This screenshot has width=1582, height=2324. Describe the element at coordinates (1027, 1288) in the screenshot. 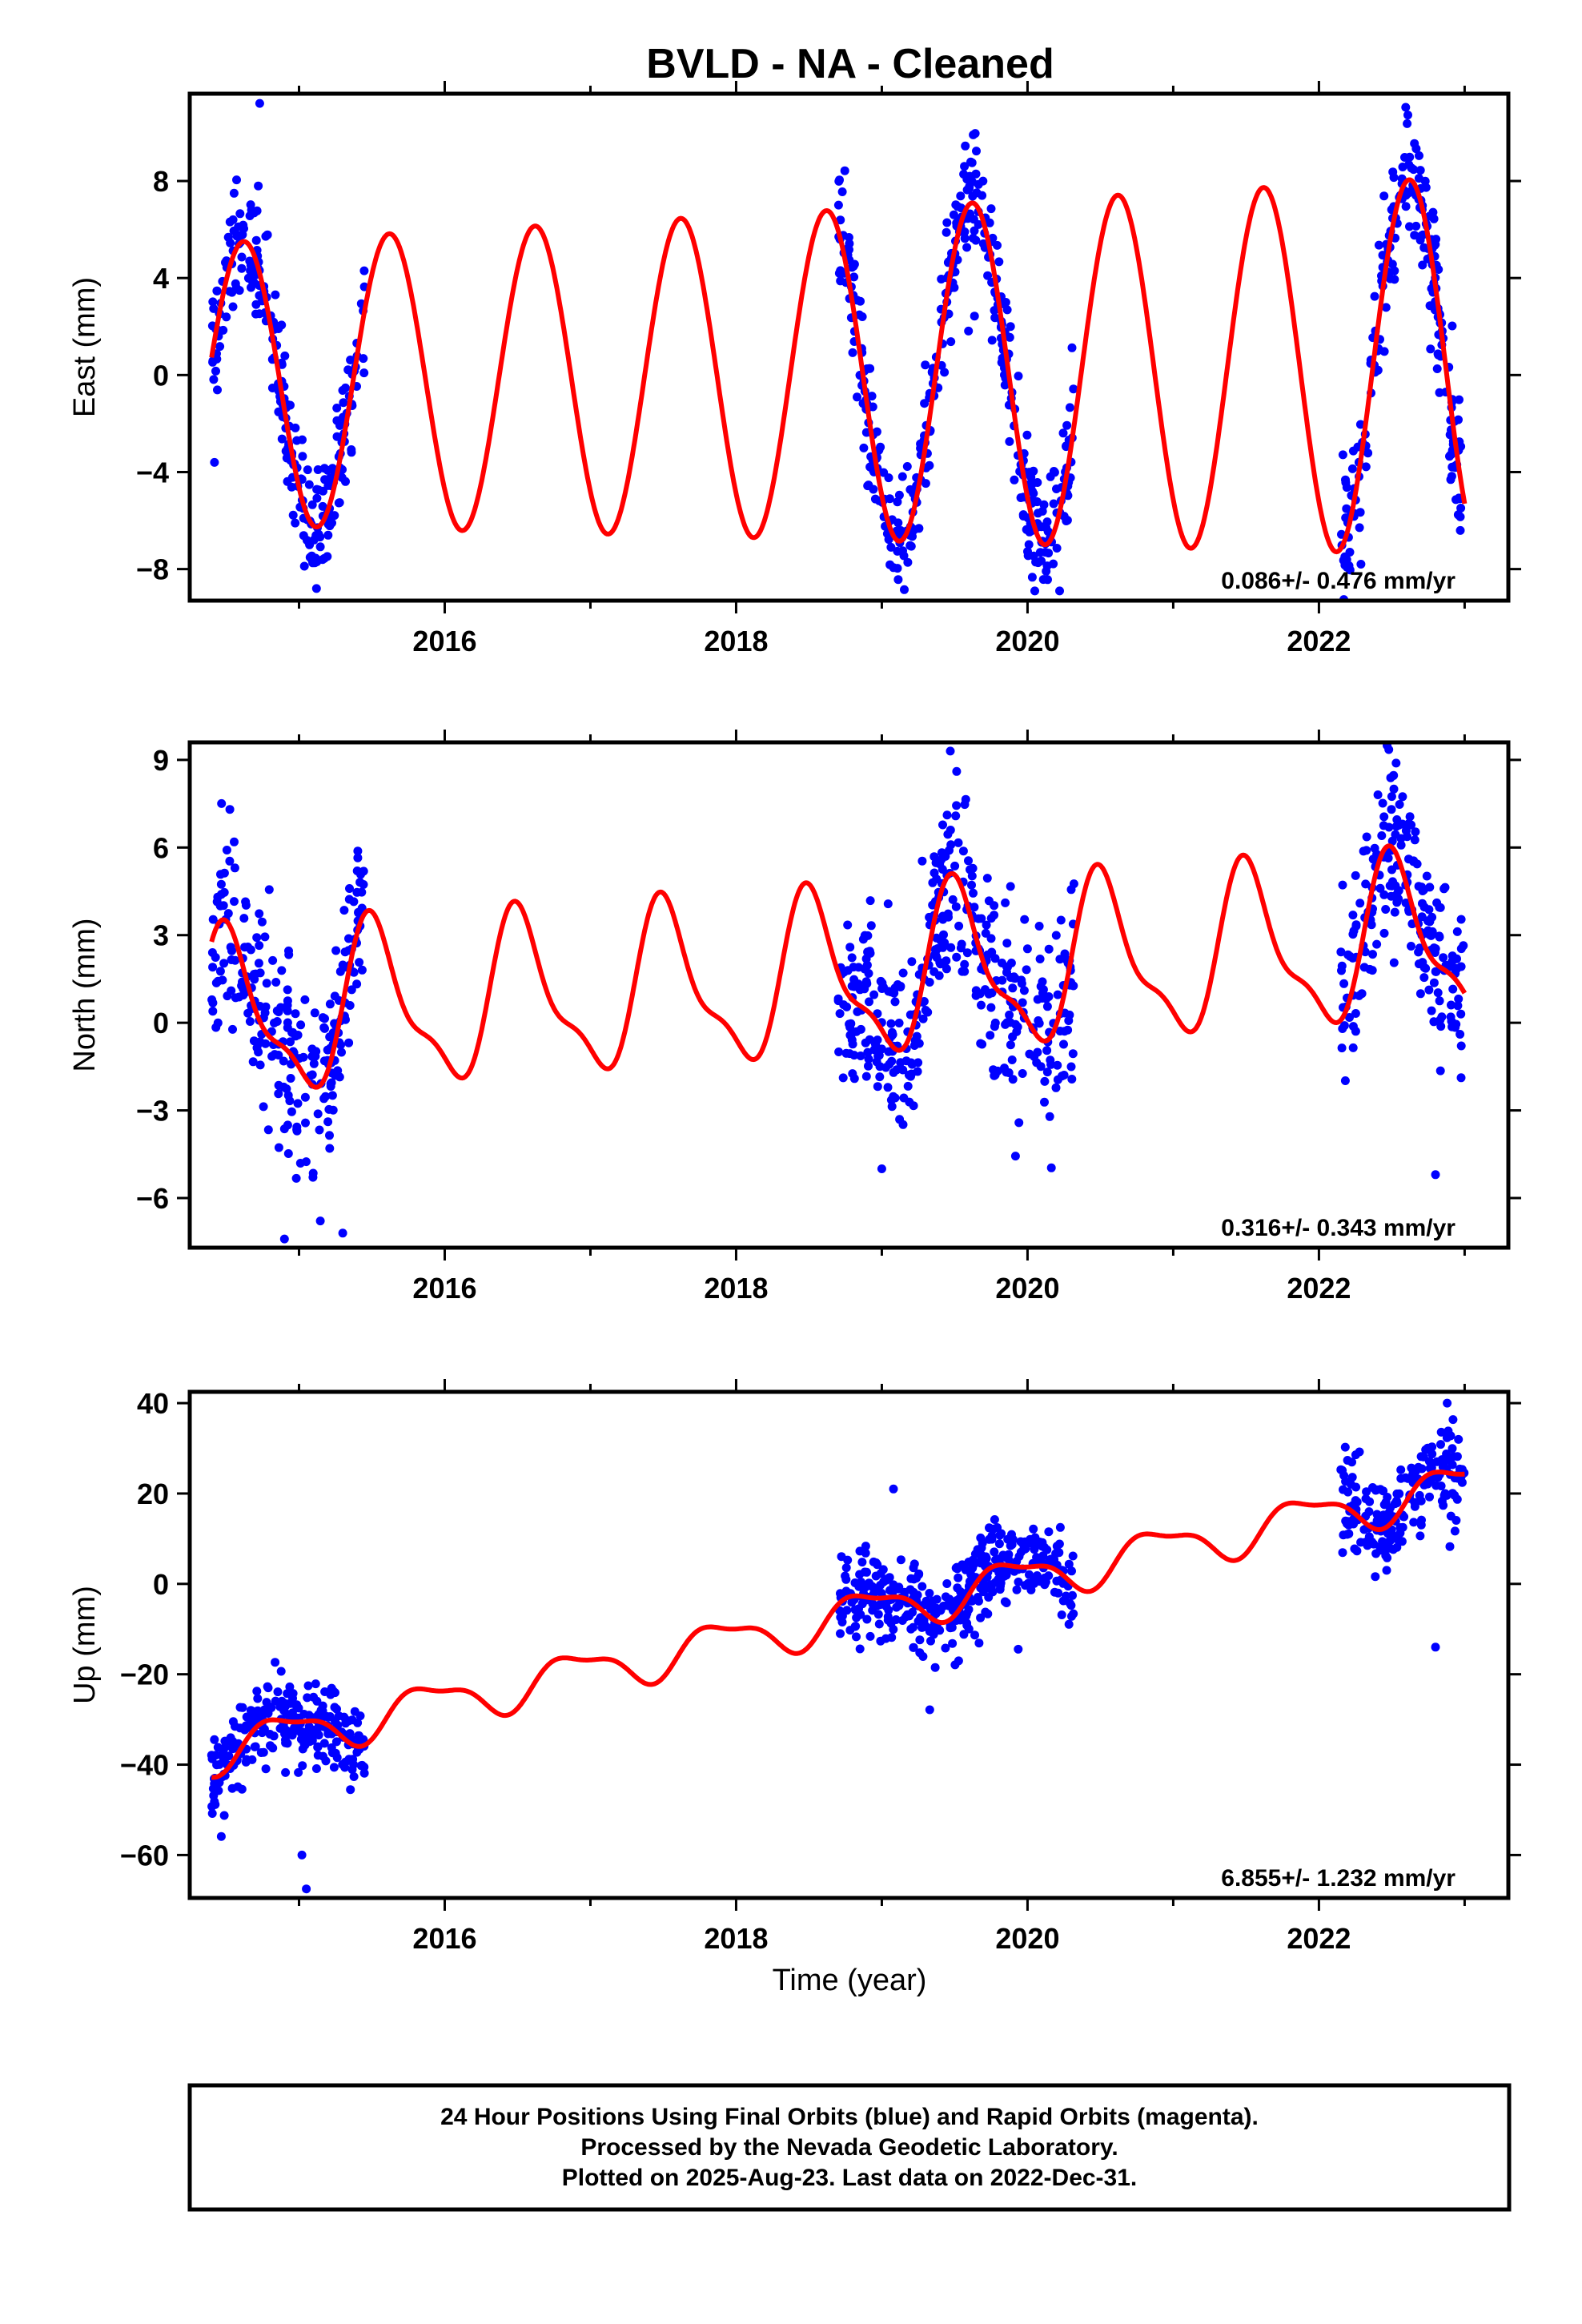

I see `x-tick-label: 2020` at that location.